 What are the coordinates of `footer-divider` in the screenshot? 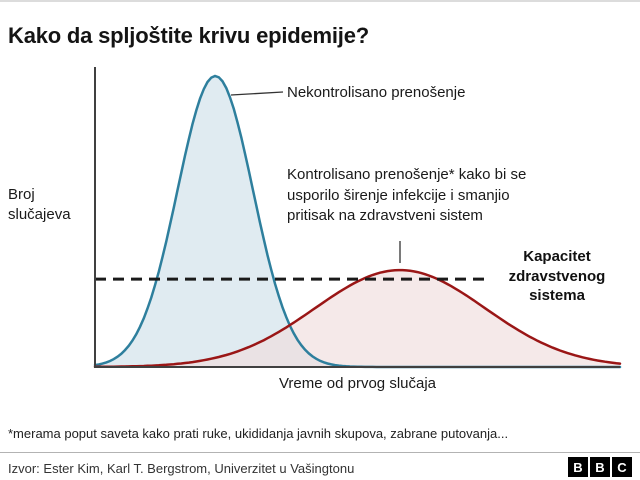 It's located at (320, 452).